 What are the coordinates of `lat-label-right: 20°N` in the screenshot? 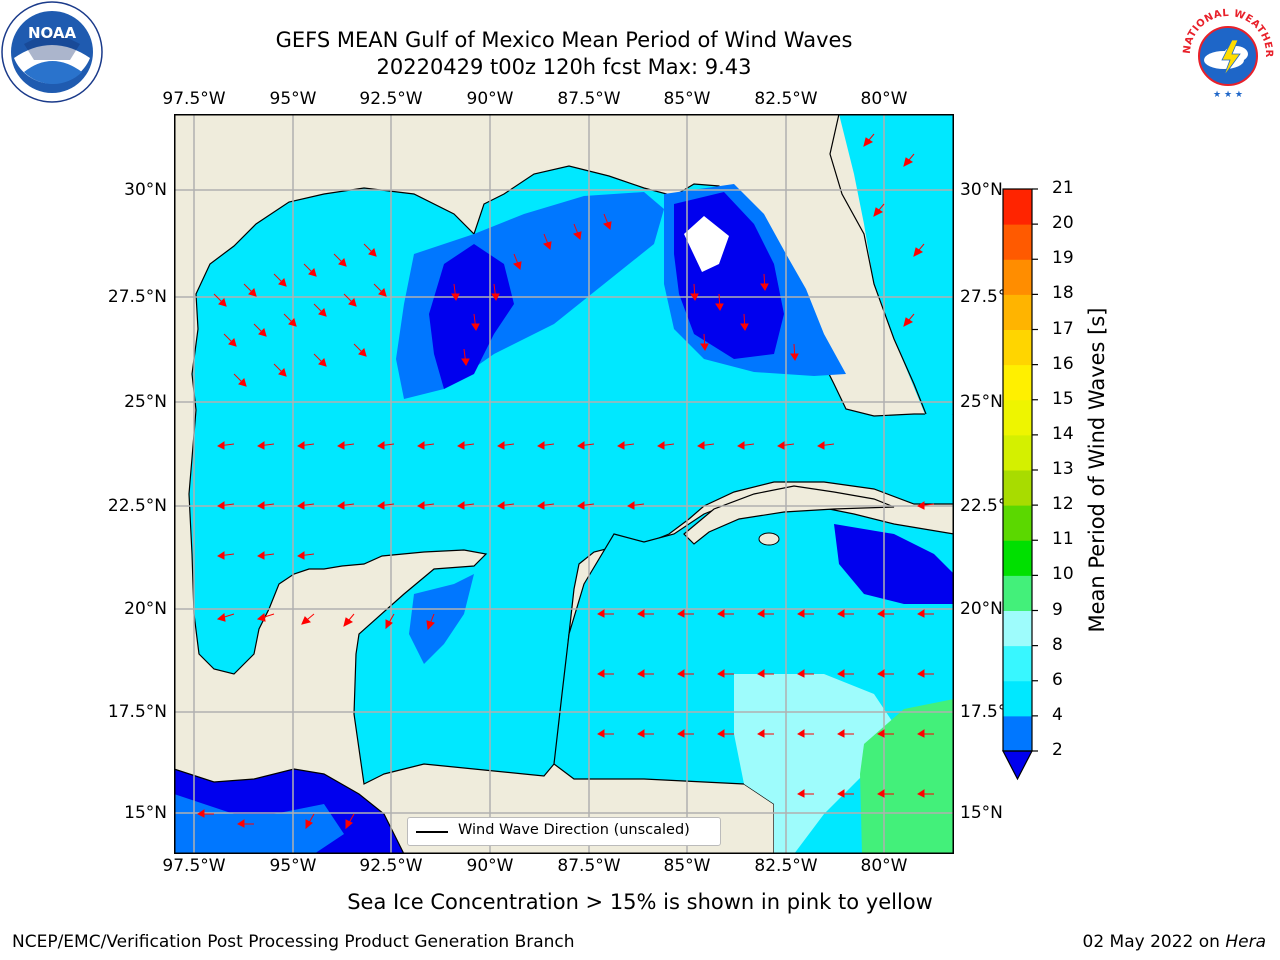 It's located at (981, 609).